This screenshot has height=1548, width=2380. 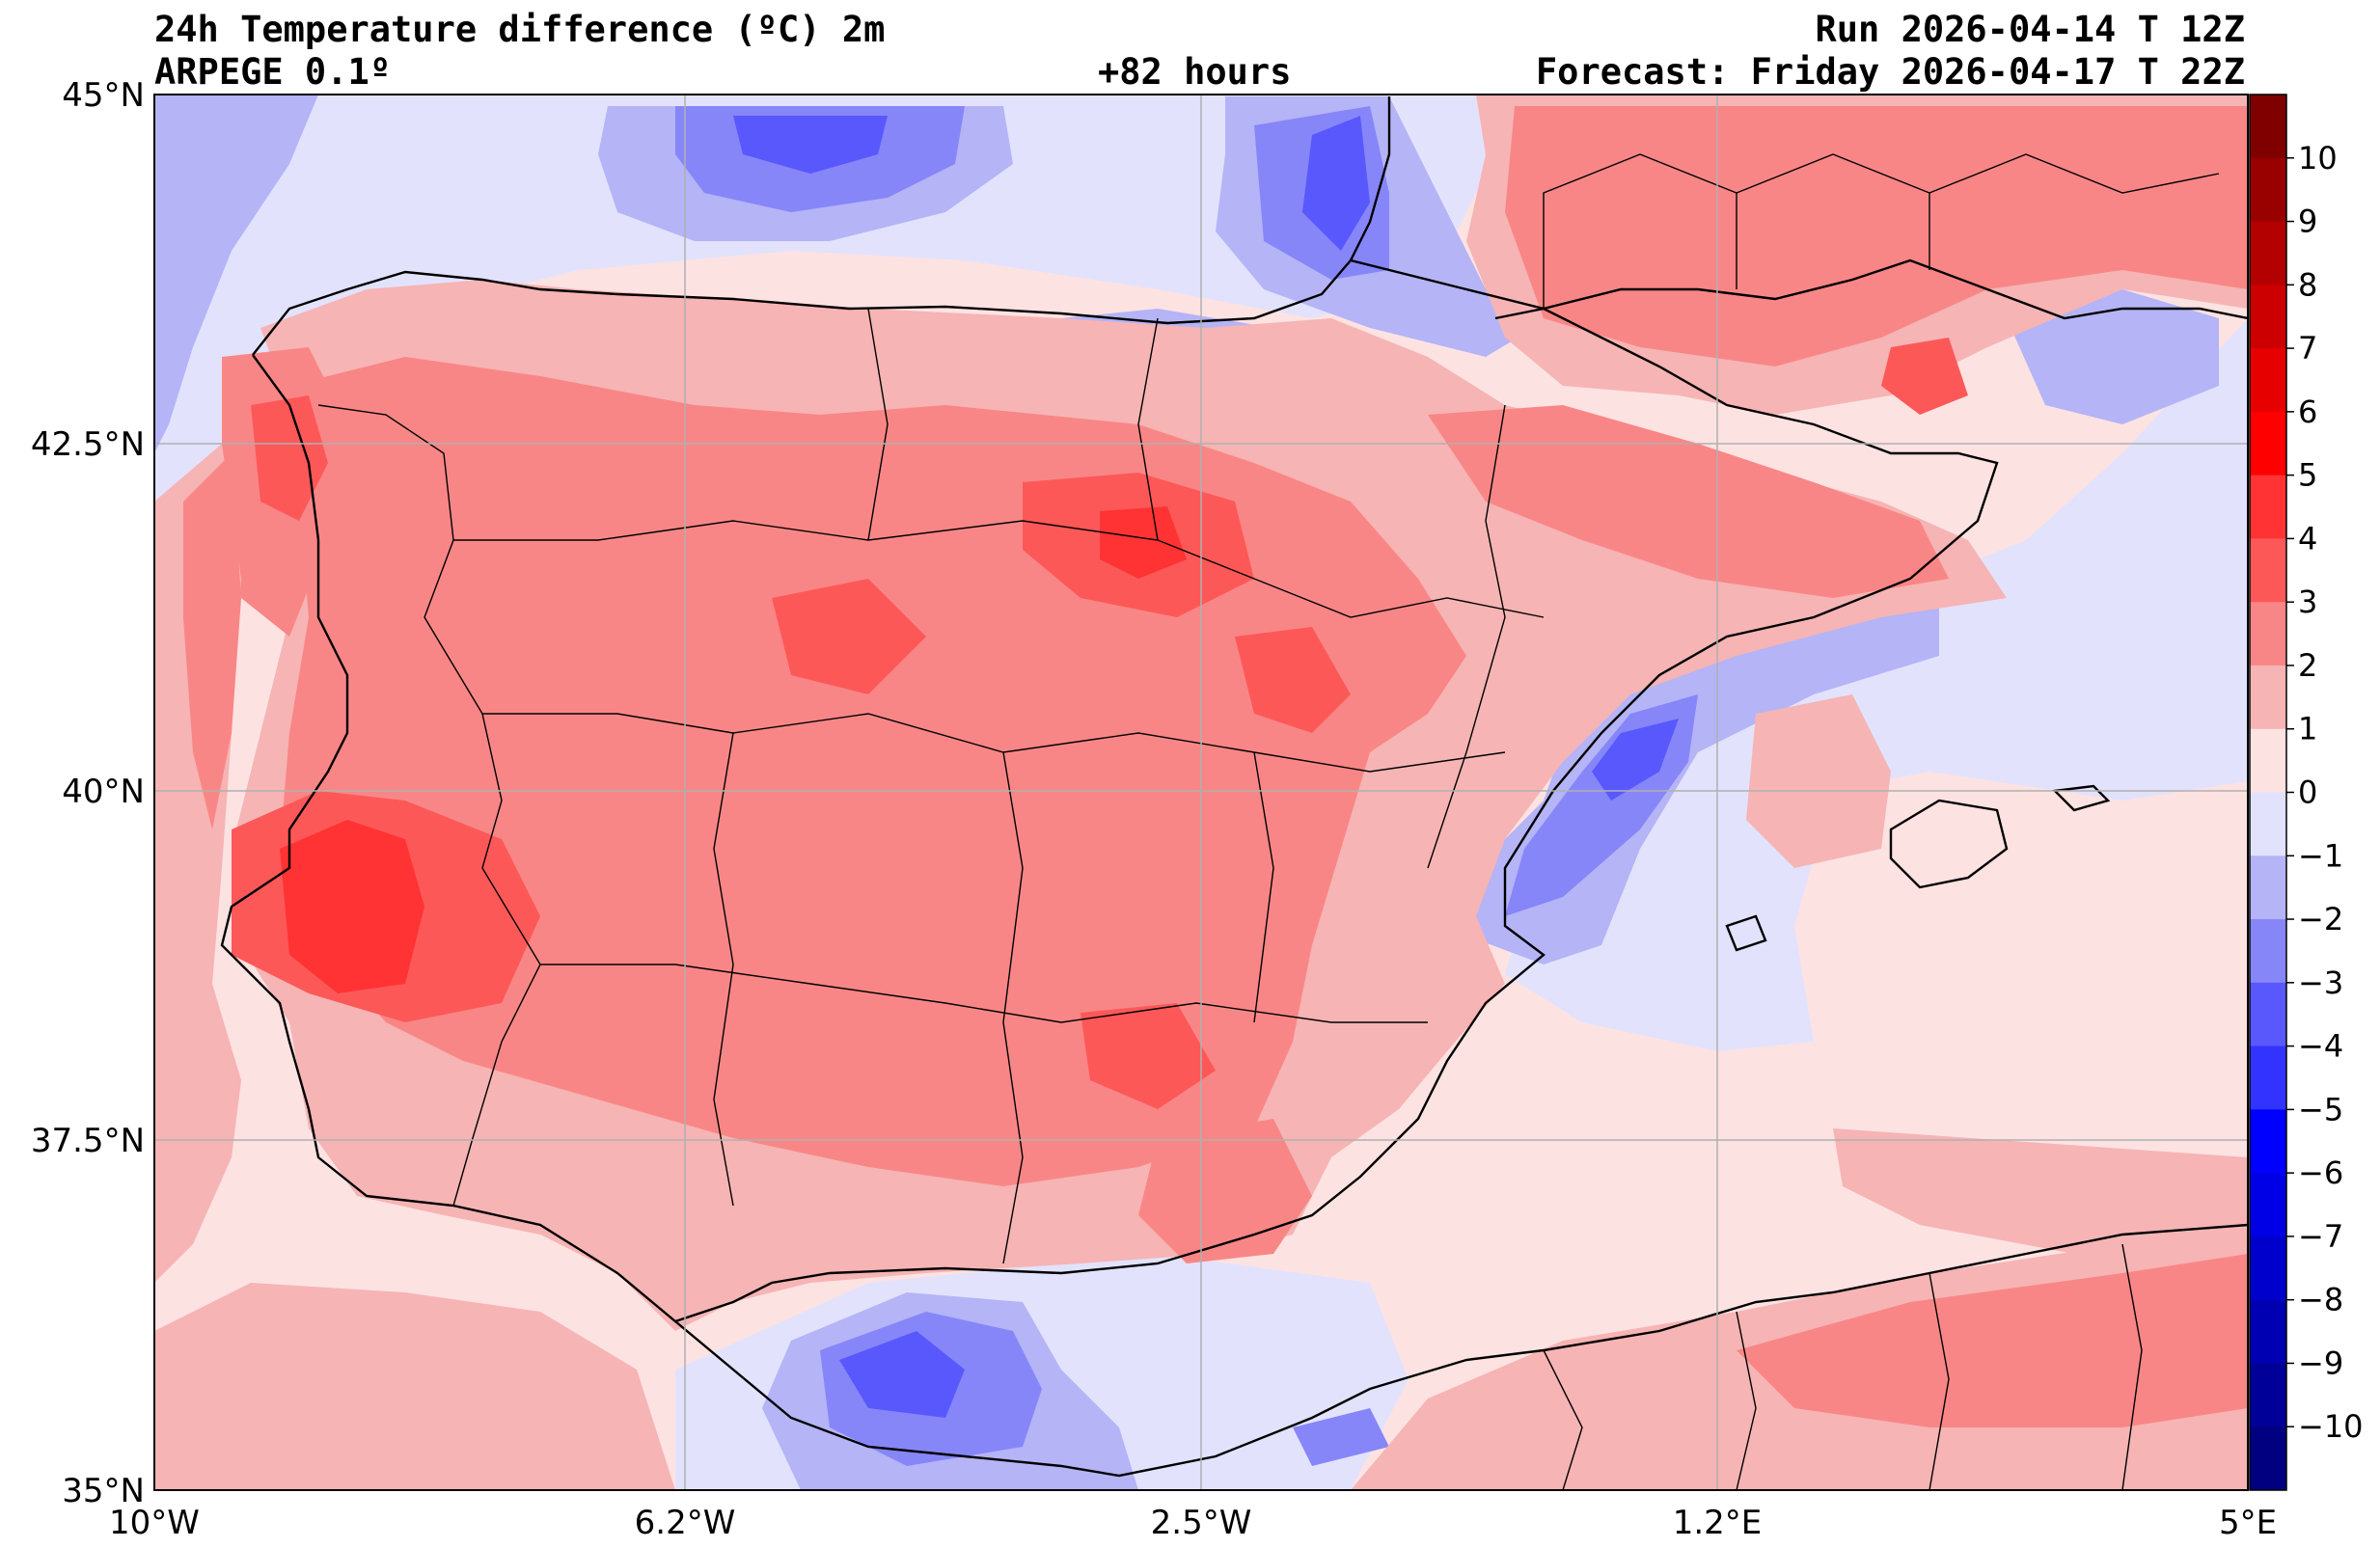 What do you see at coordinates (2321, 1363) in the screenshot?
I see `colorbar-label: −9` at bounding box center [2321, 1363].